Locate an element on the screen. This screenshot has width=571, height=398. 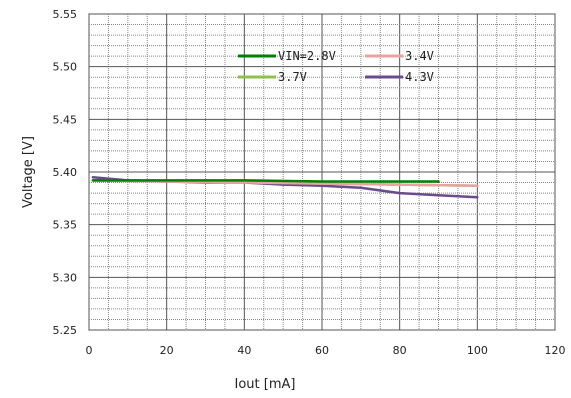
legend-label: 3.7V is located at coordinates (292, 77).